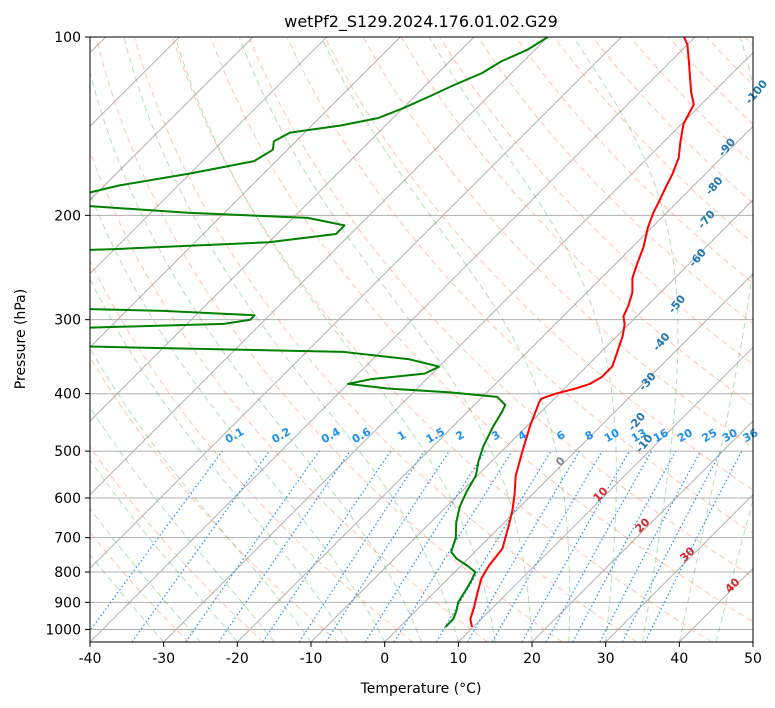  I want to click on x-tick-label: -30, so click(163, 659).